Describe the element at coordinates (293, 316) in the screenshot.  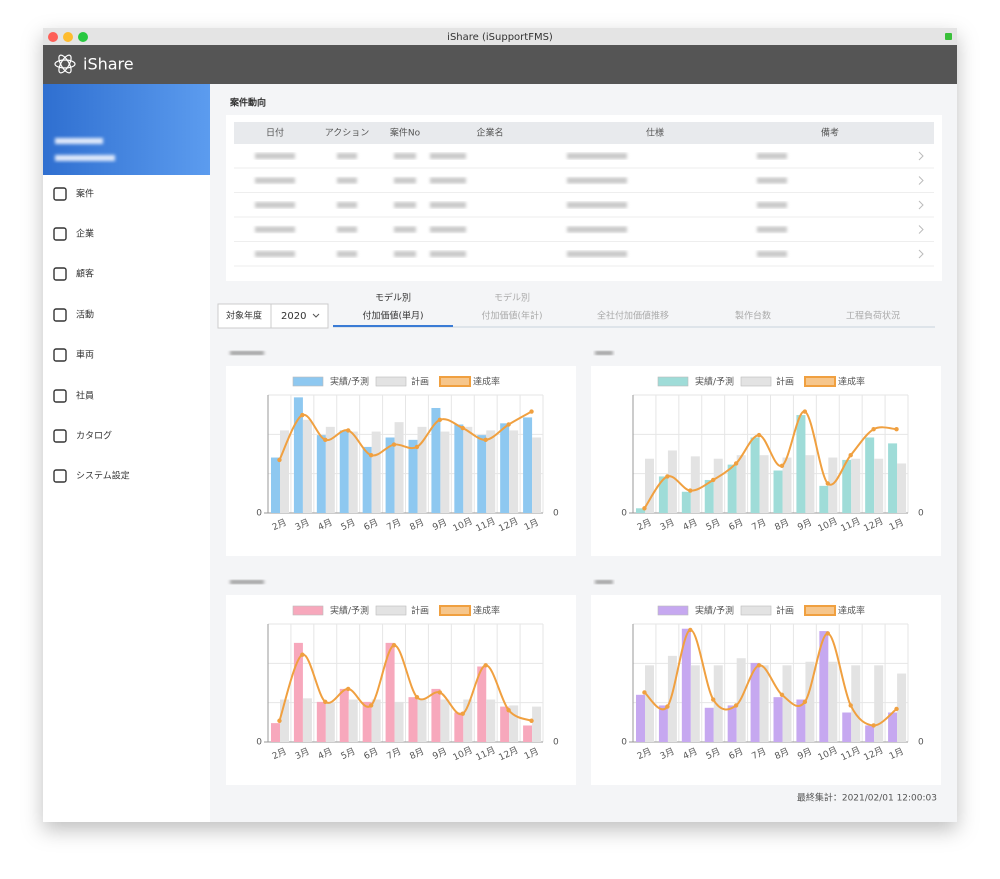
I see `year-value: 2020` at that location.